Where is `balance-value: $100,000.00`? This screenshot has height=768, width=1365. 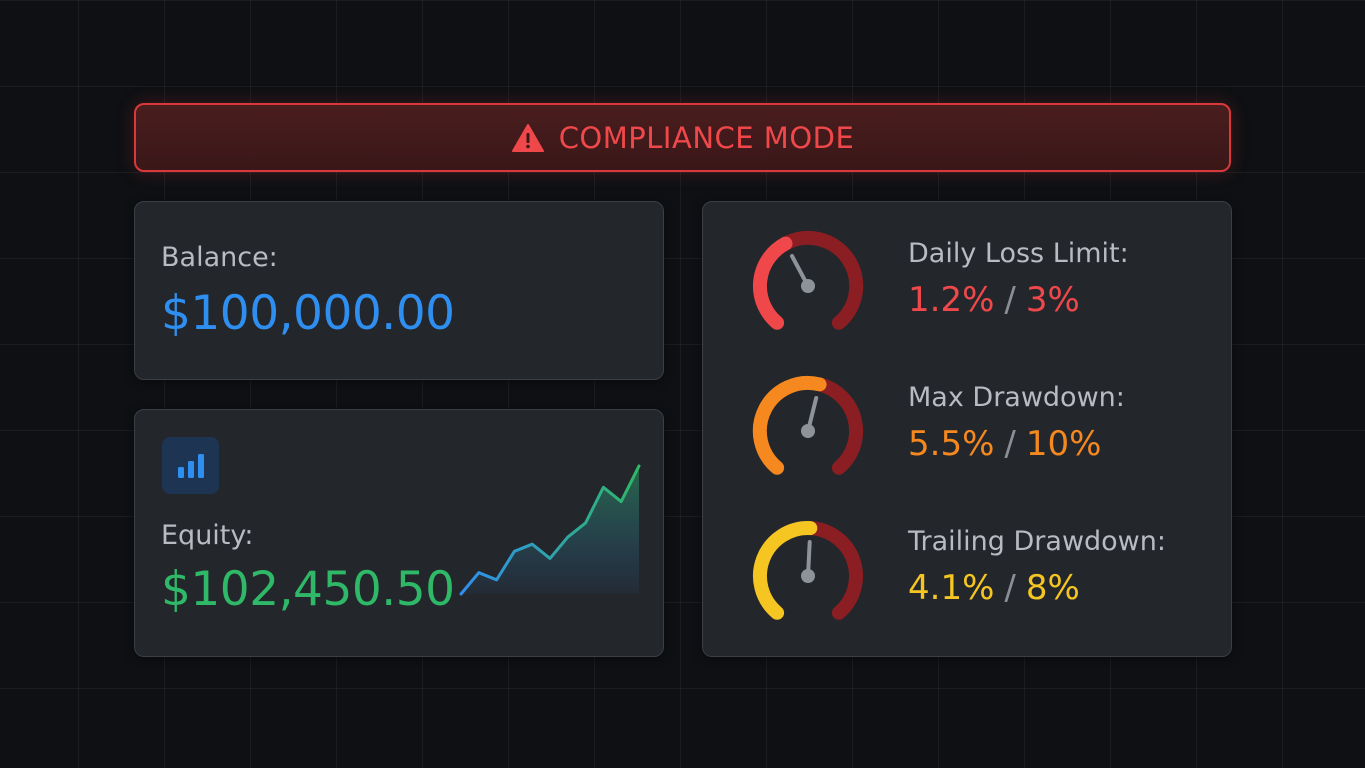
balance-value: $100,000.00 is located at coordinates (308, 313).